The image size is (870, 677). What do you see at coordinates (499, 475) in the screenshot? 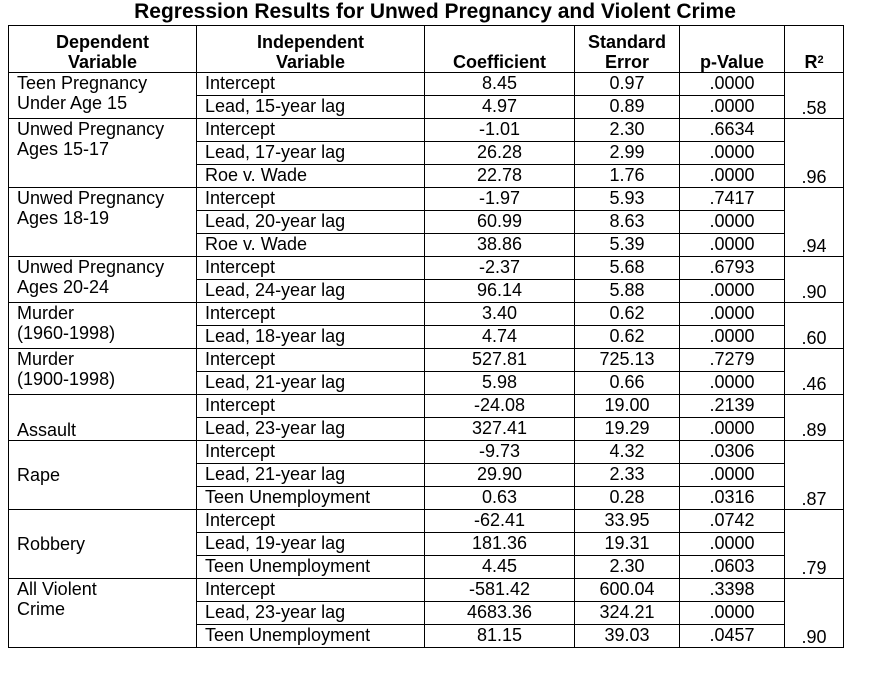
I see `coefficient-cell: 29.90` at bounding box center [499, 475].